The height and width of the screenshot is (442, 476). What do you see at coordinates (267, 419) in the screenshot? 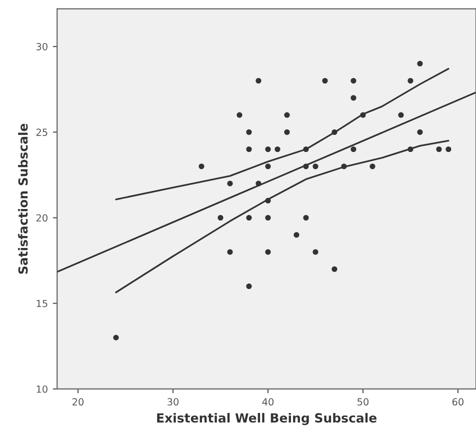
I see `x-axis-title: Existential Well Being Subscale` at bounding box center [267, 419].